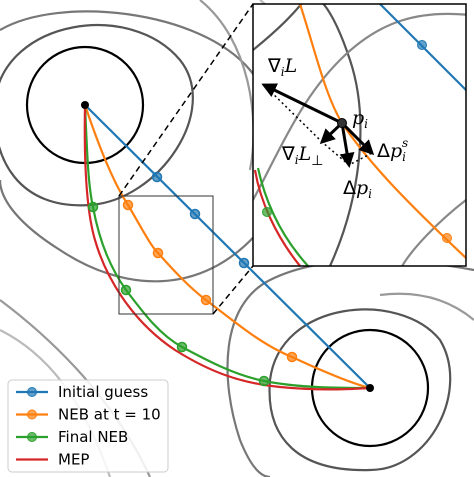 Image resolution: width=474 pixels, height=477 pixels. Describe the element at coordinates (360, 119) in the screenshot. I see `point-label: pi` at that location.